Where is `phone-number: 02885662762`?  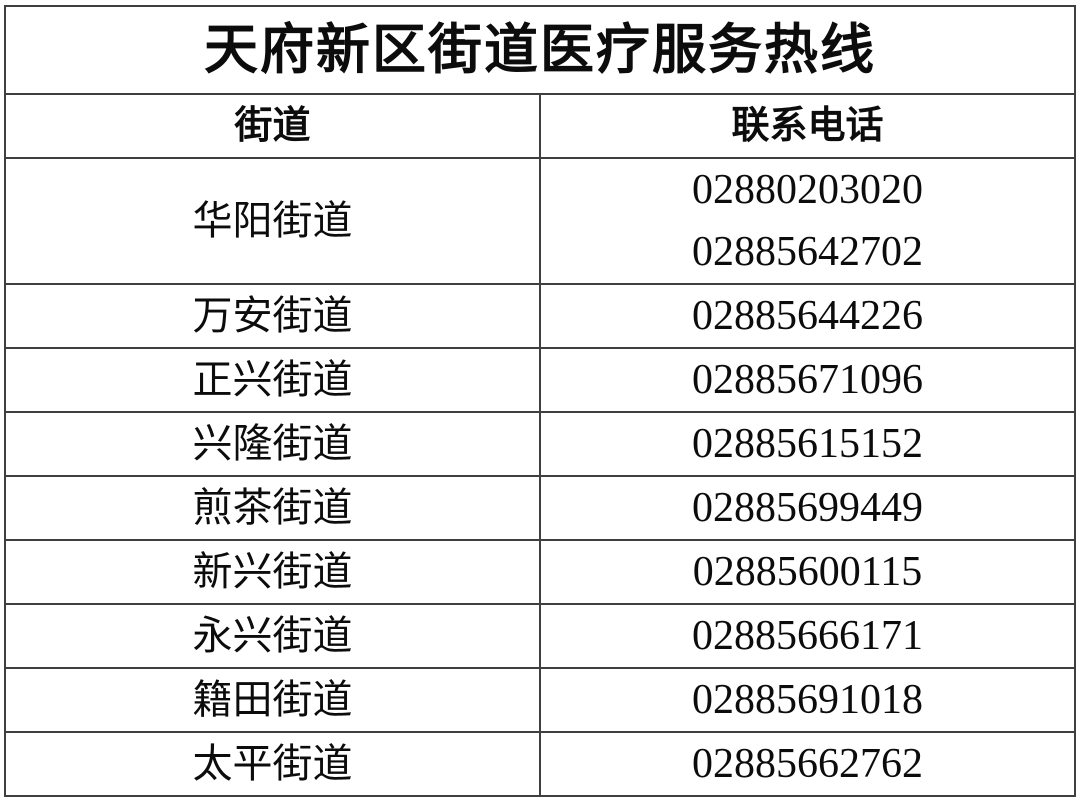
phone-number: 02885662762 is located at coordinates (807, 764).